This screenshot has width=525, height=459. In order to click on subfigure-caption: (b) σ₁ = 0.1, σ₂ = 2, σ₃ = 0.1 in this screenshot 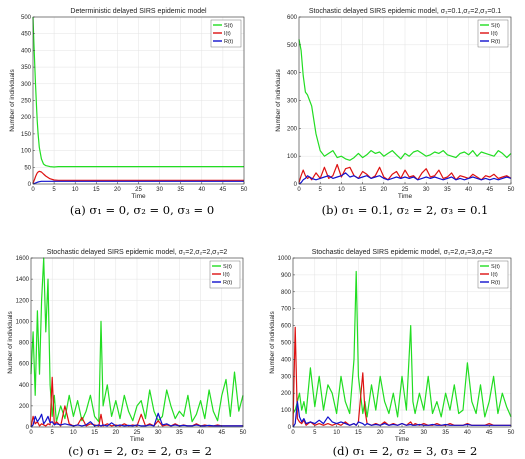, I will do `click(405, 210)`.